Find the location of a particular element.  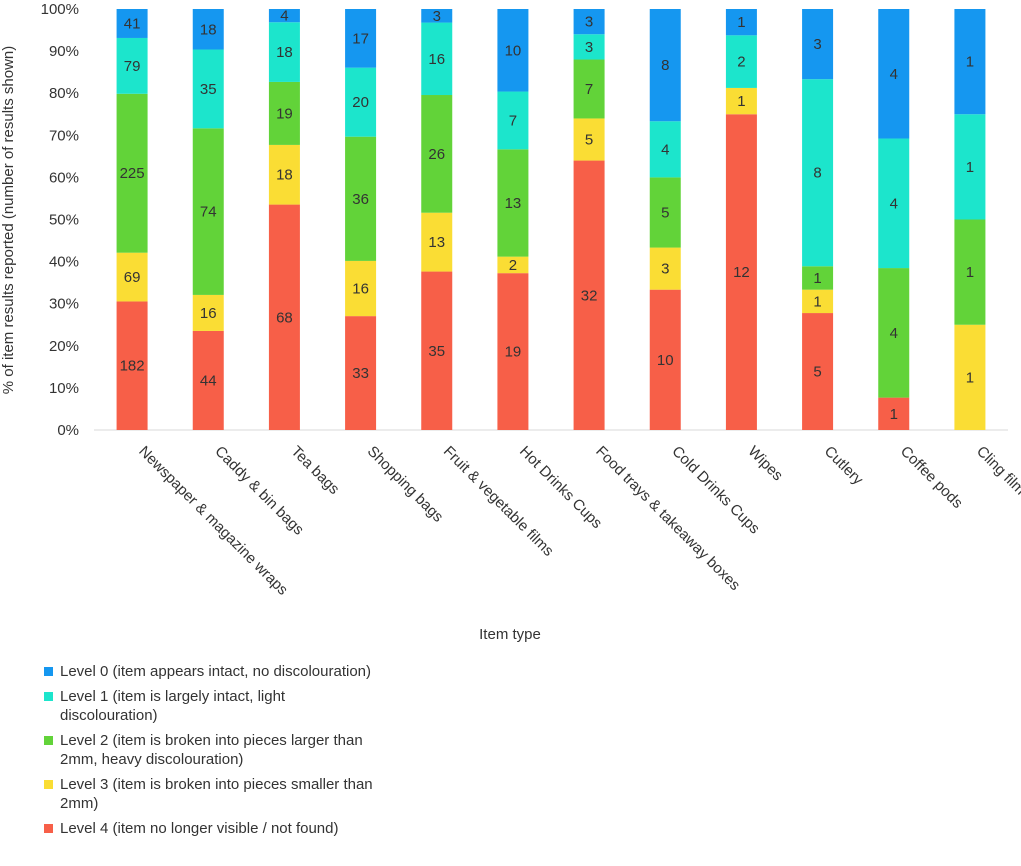

data-label: 5 is located at coordinates (589, 140).